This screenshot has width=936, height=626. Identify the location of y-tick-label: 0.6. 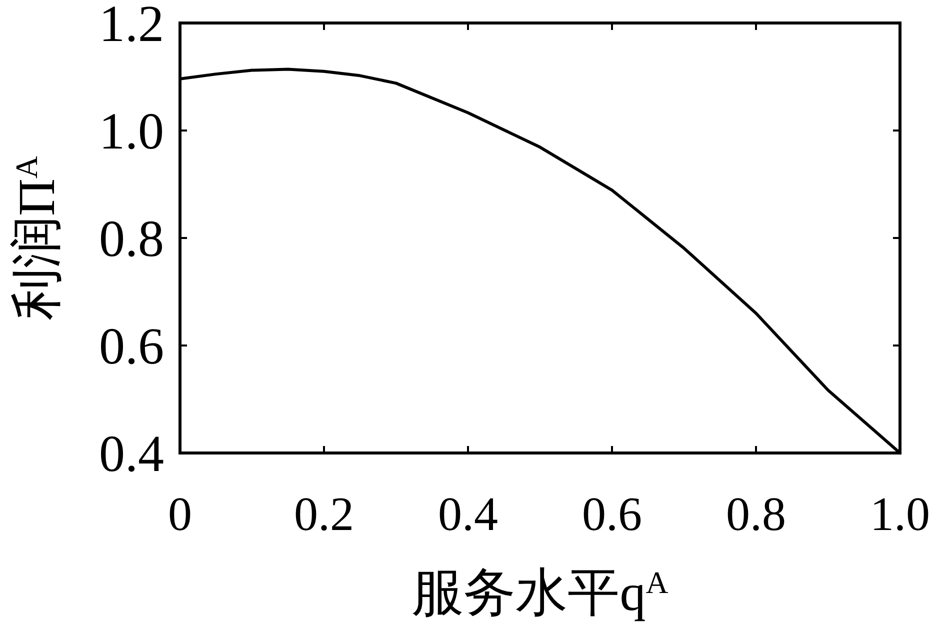
(131, 347).